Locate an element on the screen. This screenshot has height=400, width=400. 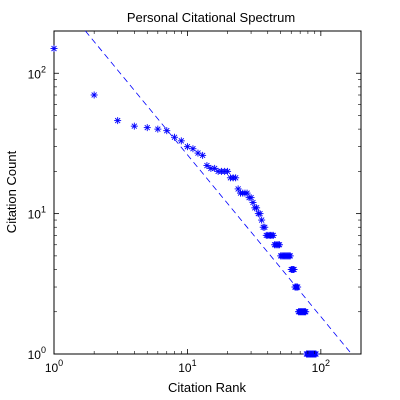
chart-title: Personal Citational Spectrum is located at coordinates (211, 17).